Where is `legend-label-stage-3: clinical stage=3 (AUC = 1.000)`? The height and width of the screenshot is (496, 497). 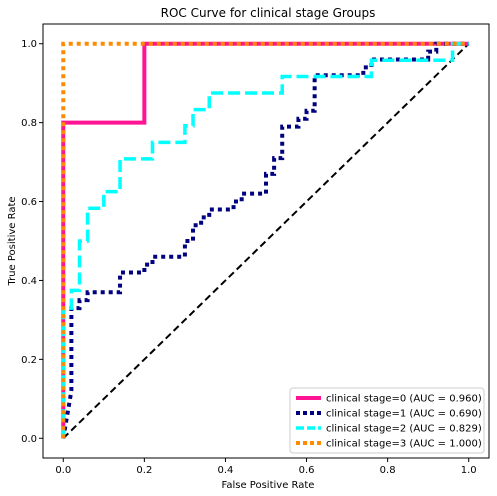
legend-label-stage-3: clinical stage=3 (AUC = 1.000) is located at coordinates (404, 444).